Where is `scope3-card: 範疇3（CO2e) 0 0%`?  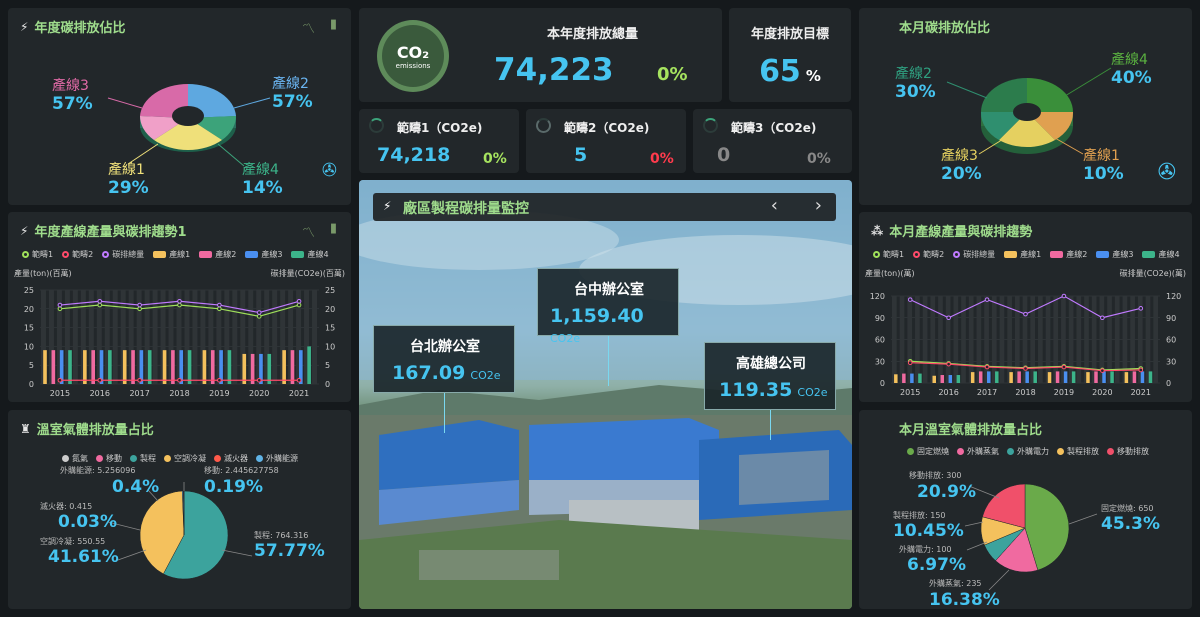 scope3-card: 範疇3（CO2e) 0 0% is located at coordinates (772, 141).